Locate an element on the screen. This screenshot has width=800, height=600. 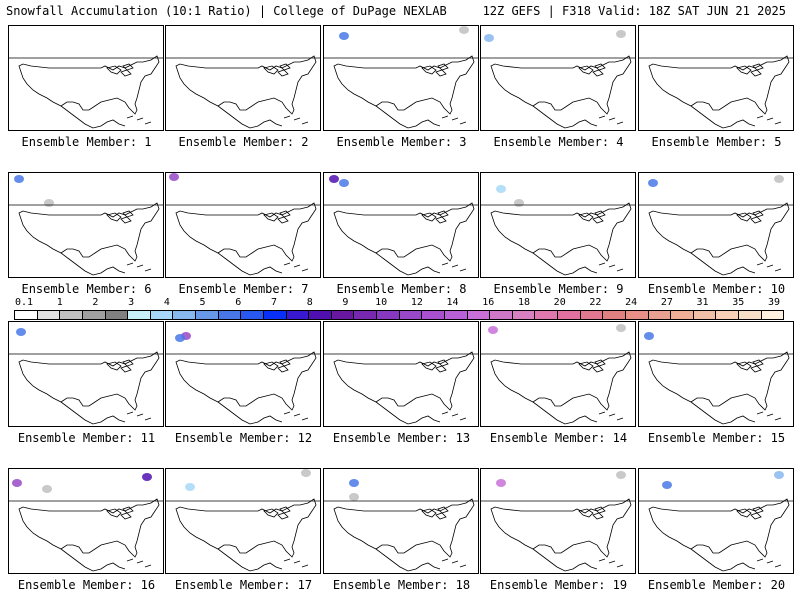
colorbar-tick: 3 is located at coordinates (131, 302).